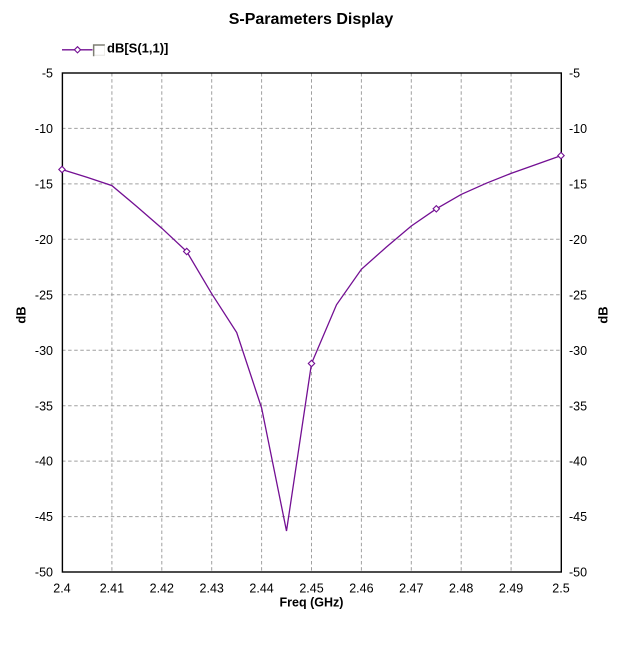  What do you see at coordinates (261, 589) in the screenshot?
I see `svg-text: 2.44` at bounding box center [261, 589].